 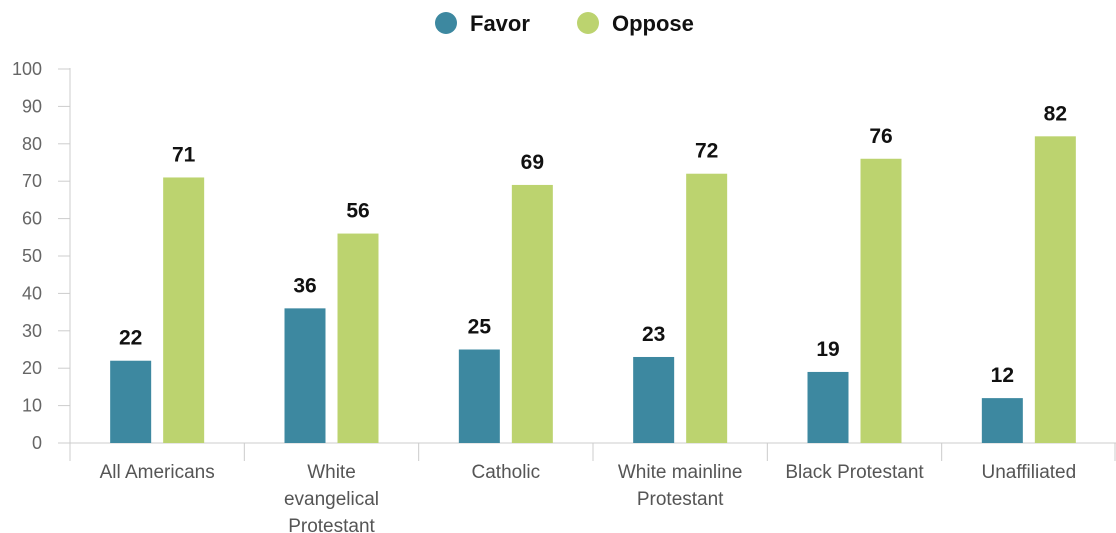 I want to click on data-label-oppose: 76, so click(x=880, y=136).